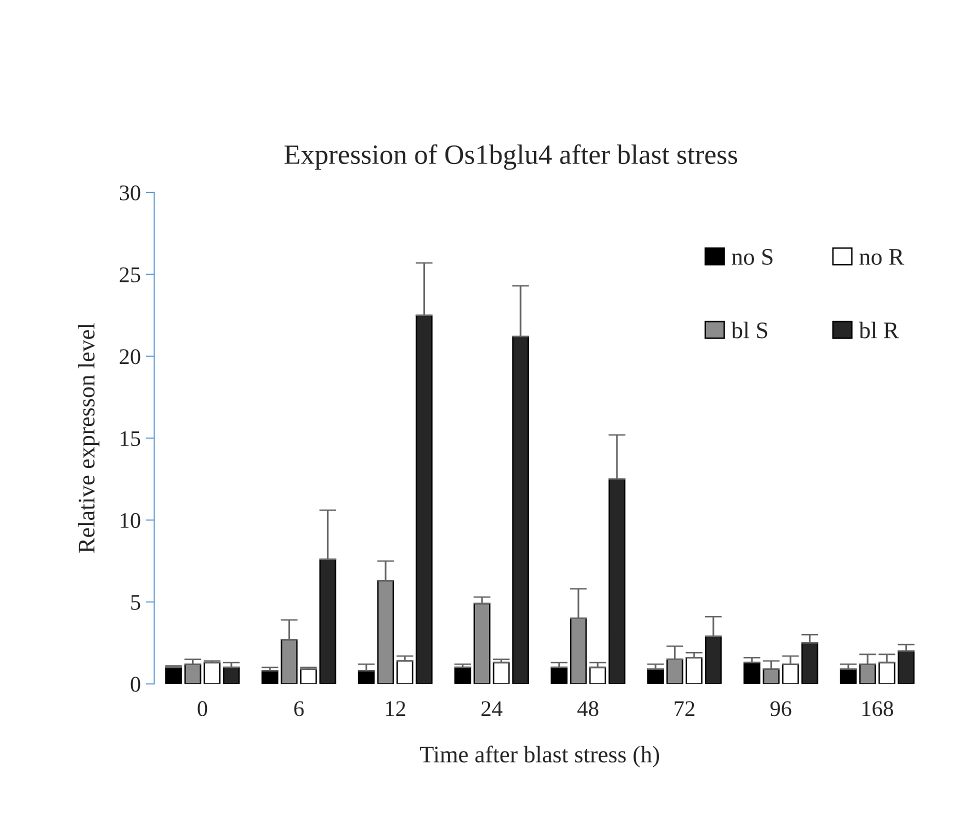 The image size is (964, 819). I want to click on y-tick-label: 30, so click(130, 192).